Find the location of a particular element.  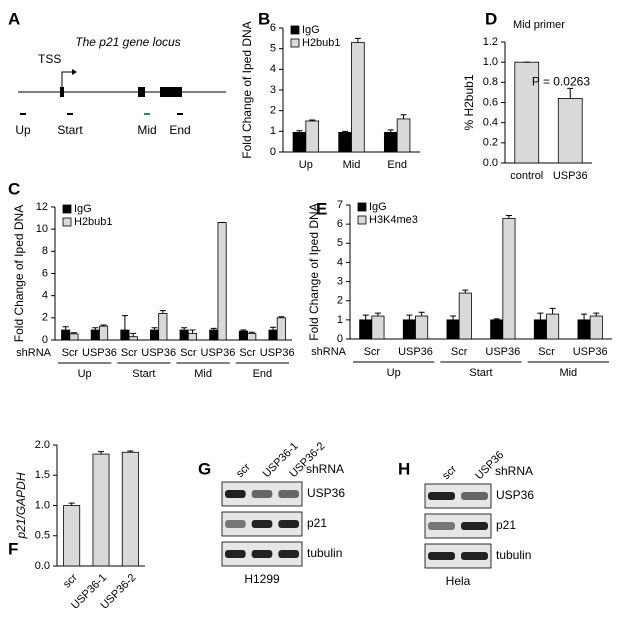

group-label: Start is located at coordinates (480, 373).